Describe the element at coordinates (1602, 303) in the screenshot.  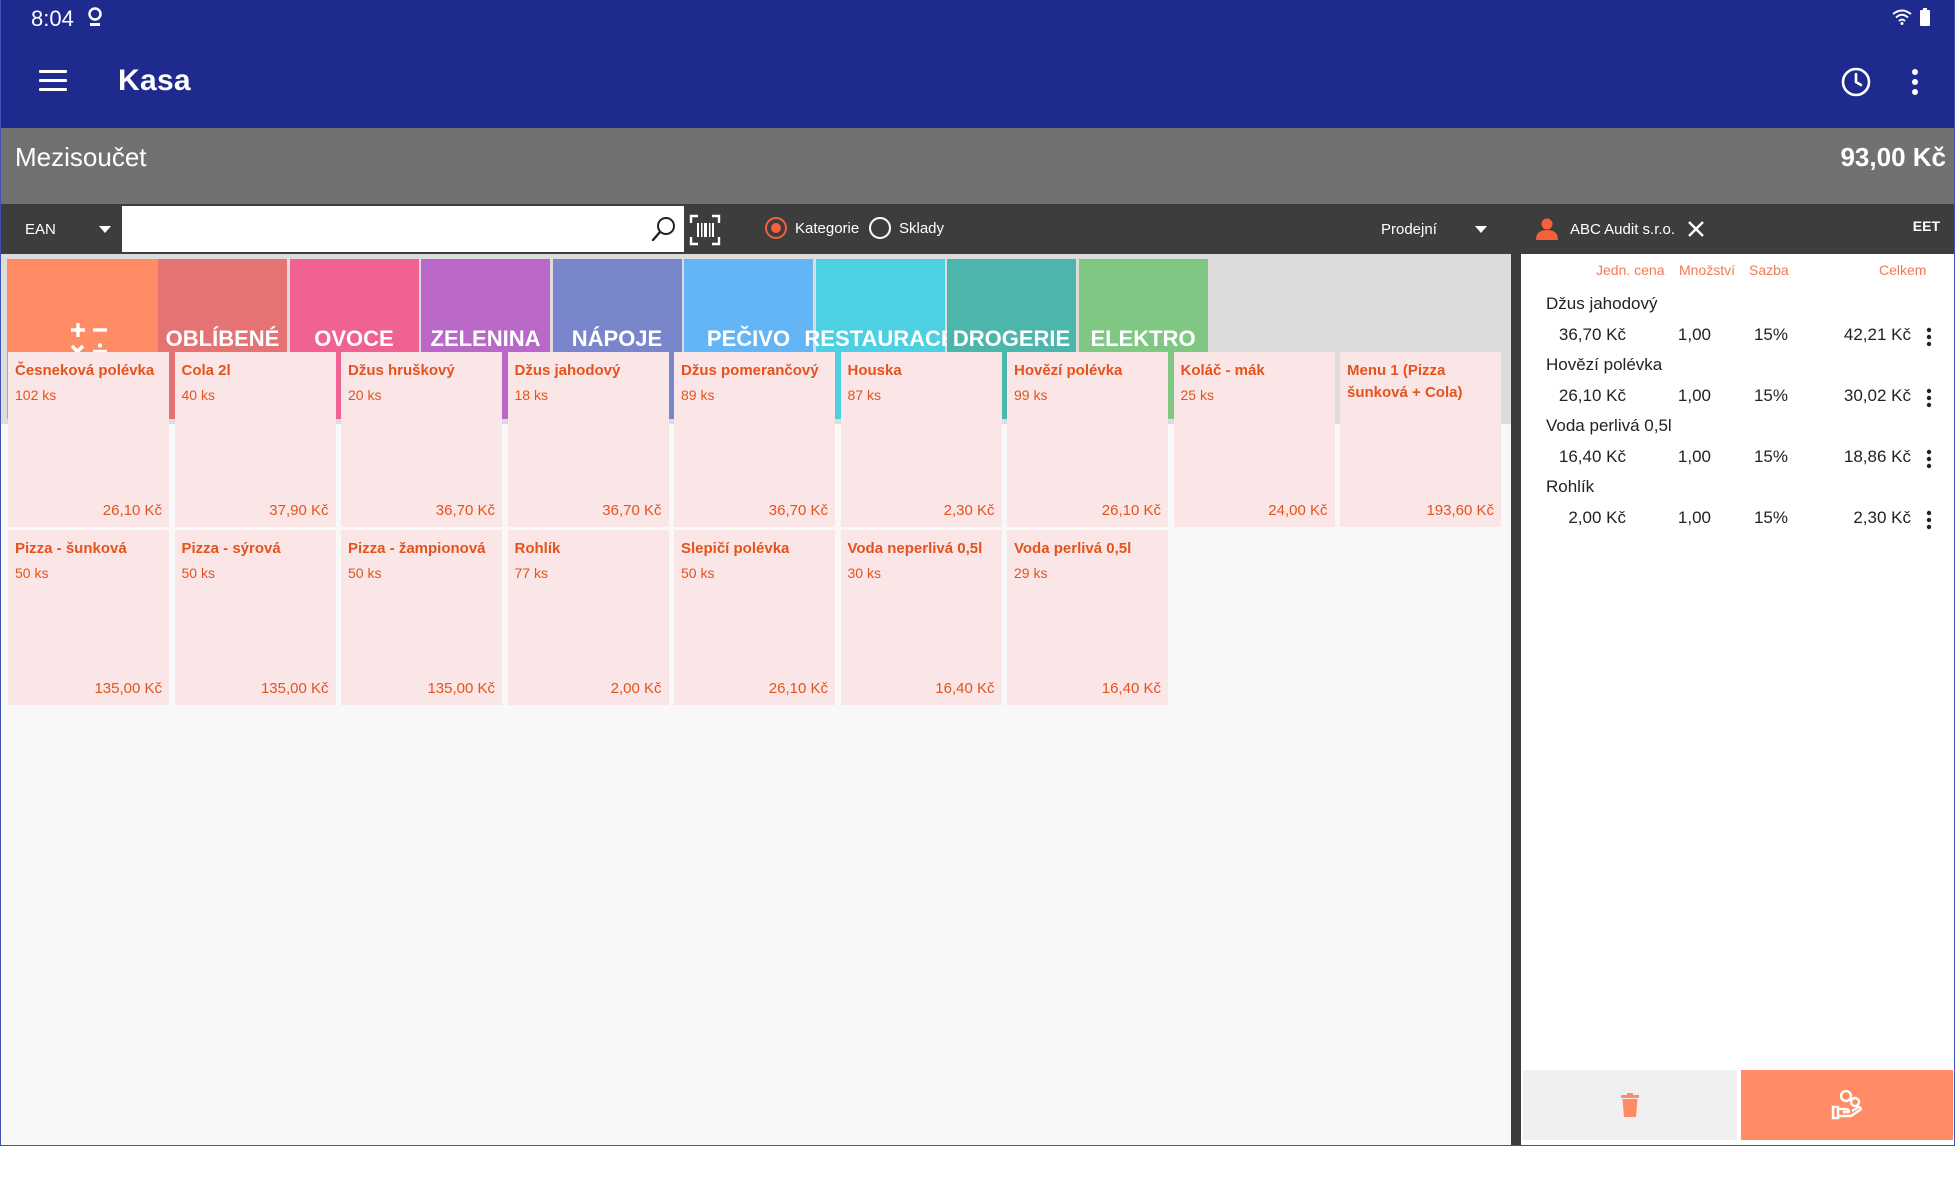
I see `cart-item-name: Džus jahodový` at that location.